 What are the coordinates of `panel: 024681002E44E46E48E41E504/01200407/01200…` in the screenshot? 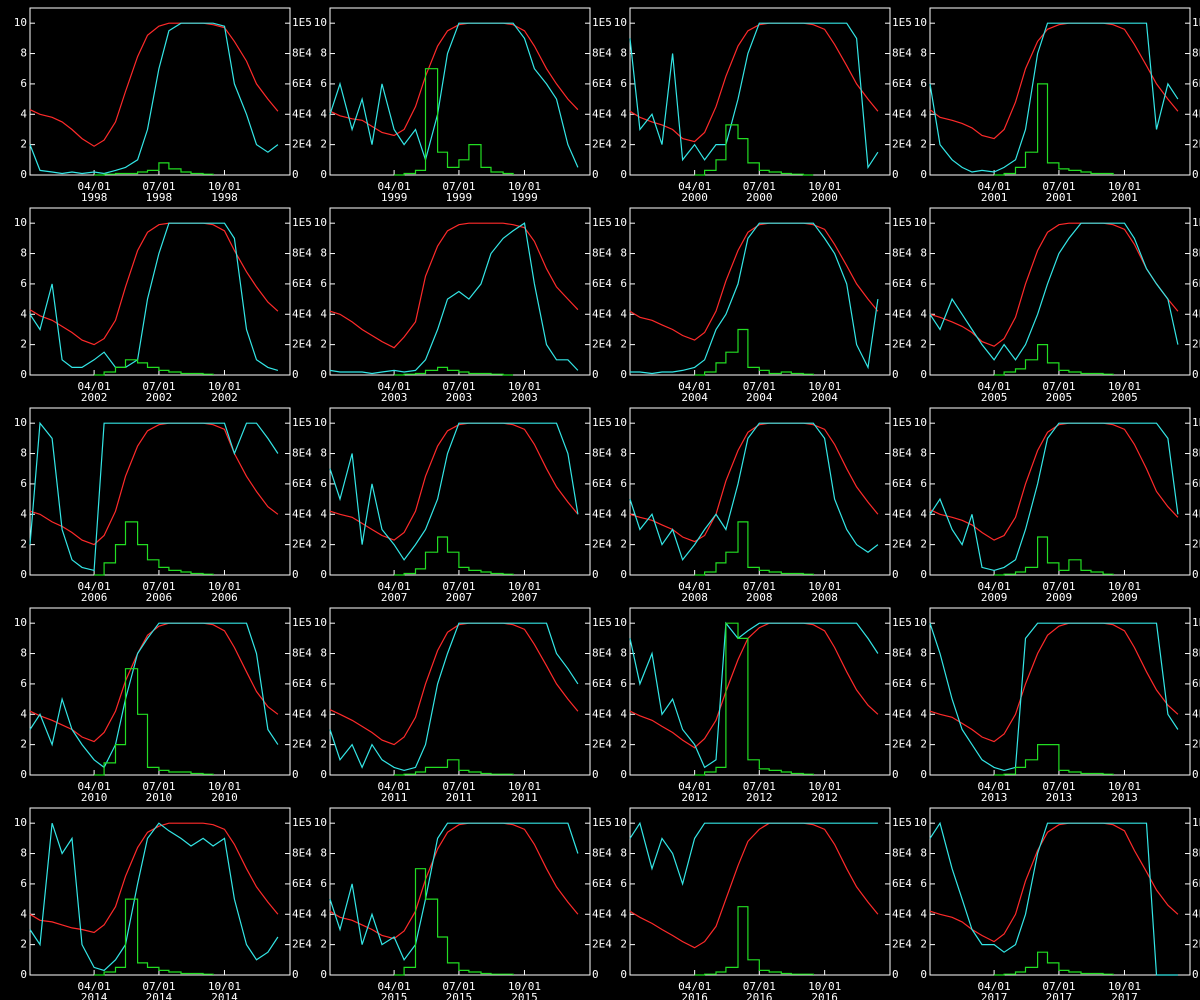 It's located at (763, 305).